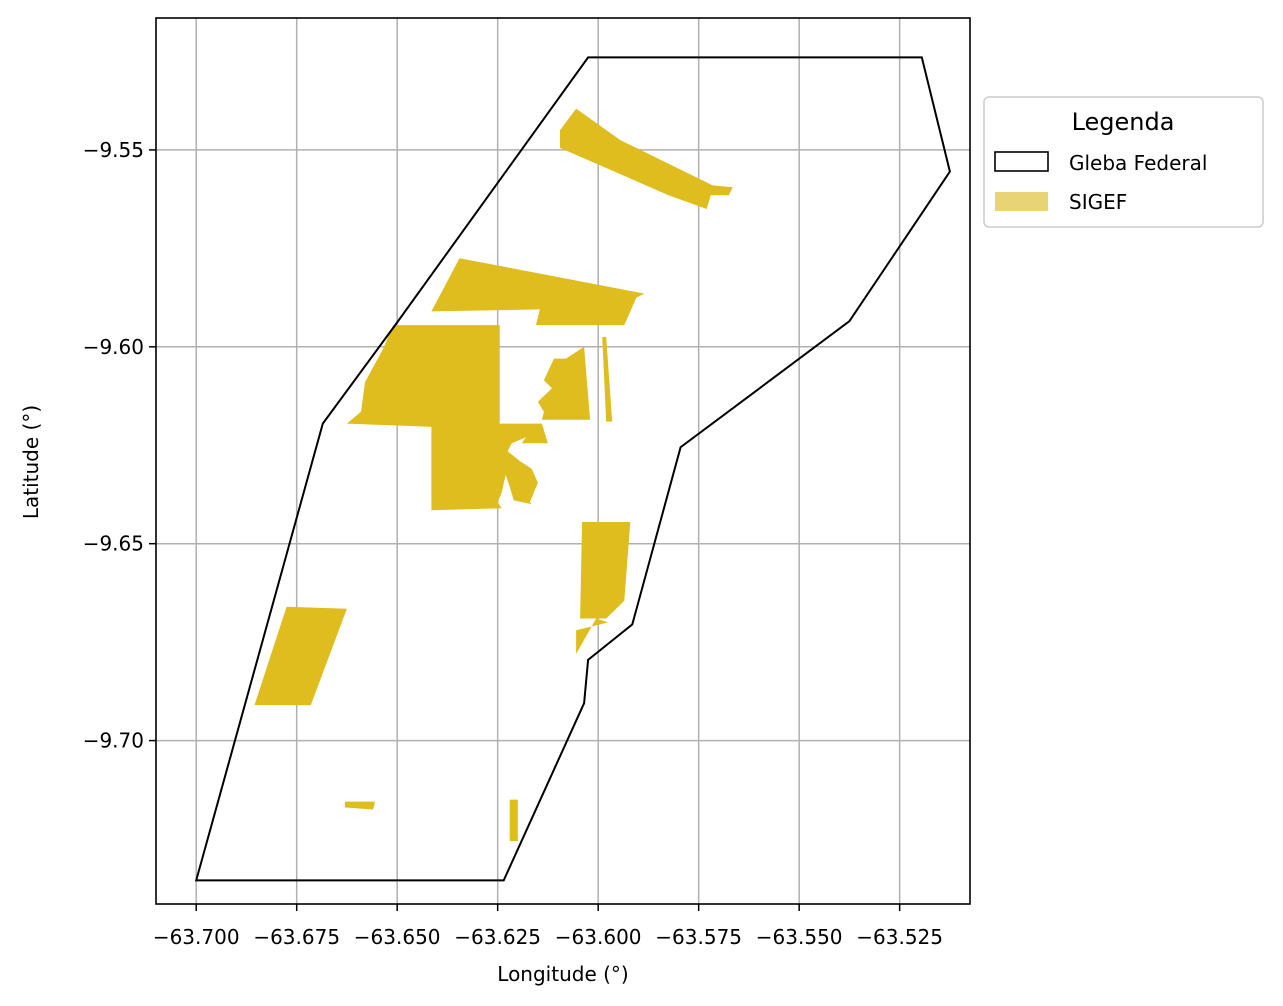 The image size is (1283, 1006). I want to click on y-tick-label: −9.55, so click(113, 150).